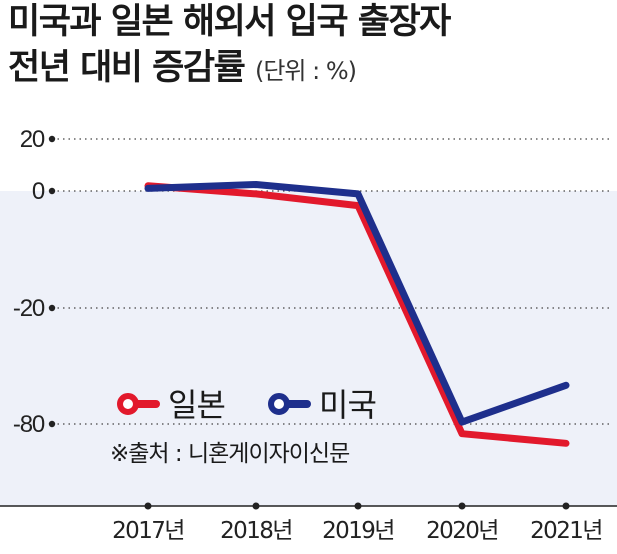 This screenshot has height=554, width=617. What do you see at coordinates (196, 405) in the screenshot?
I see `legend-label-japan: 일본` at bounding box center [196, 405].